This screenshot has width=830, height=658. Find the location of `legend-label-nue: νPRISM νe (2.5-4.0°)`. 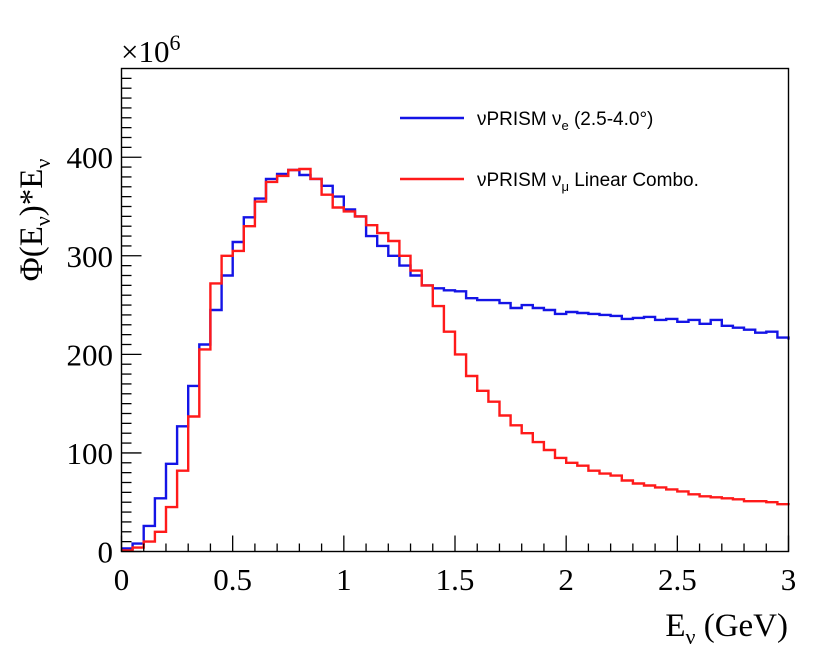

legend-label-nue: νPRISM νe (2.5-4.0°) is located at coordinates (565, 121).